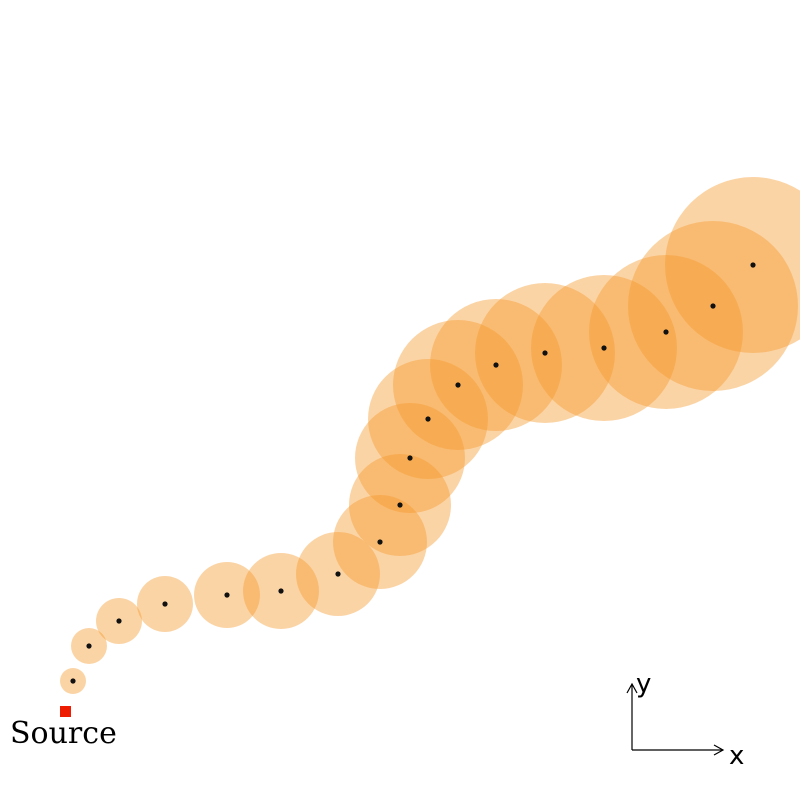 This screenshot has height=800, width=800. Describe the element at coordinates (63, 733) in the screenshot. I see `source-label: Source` at that location.